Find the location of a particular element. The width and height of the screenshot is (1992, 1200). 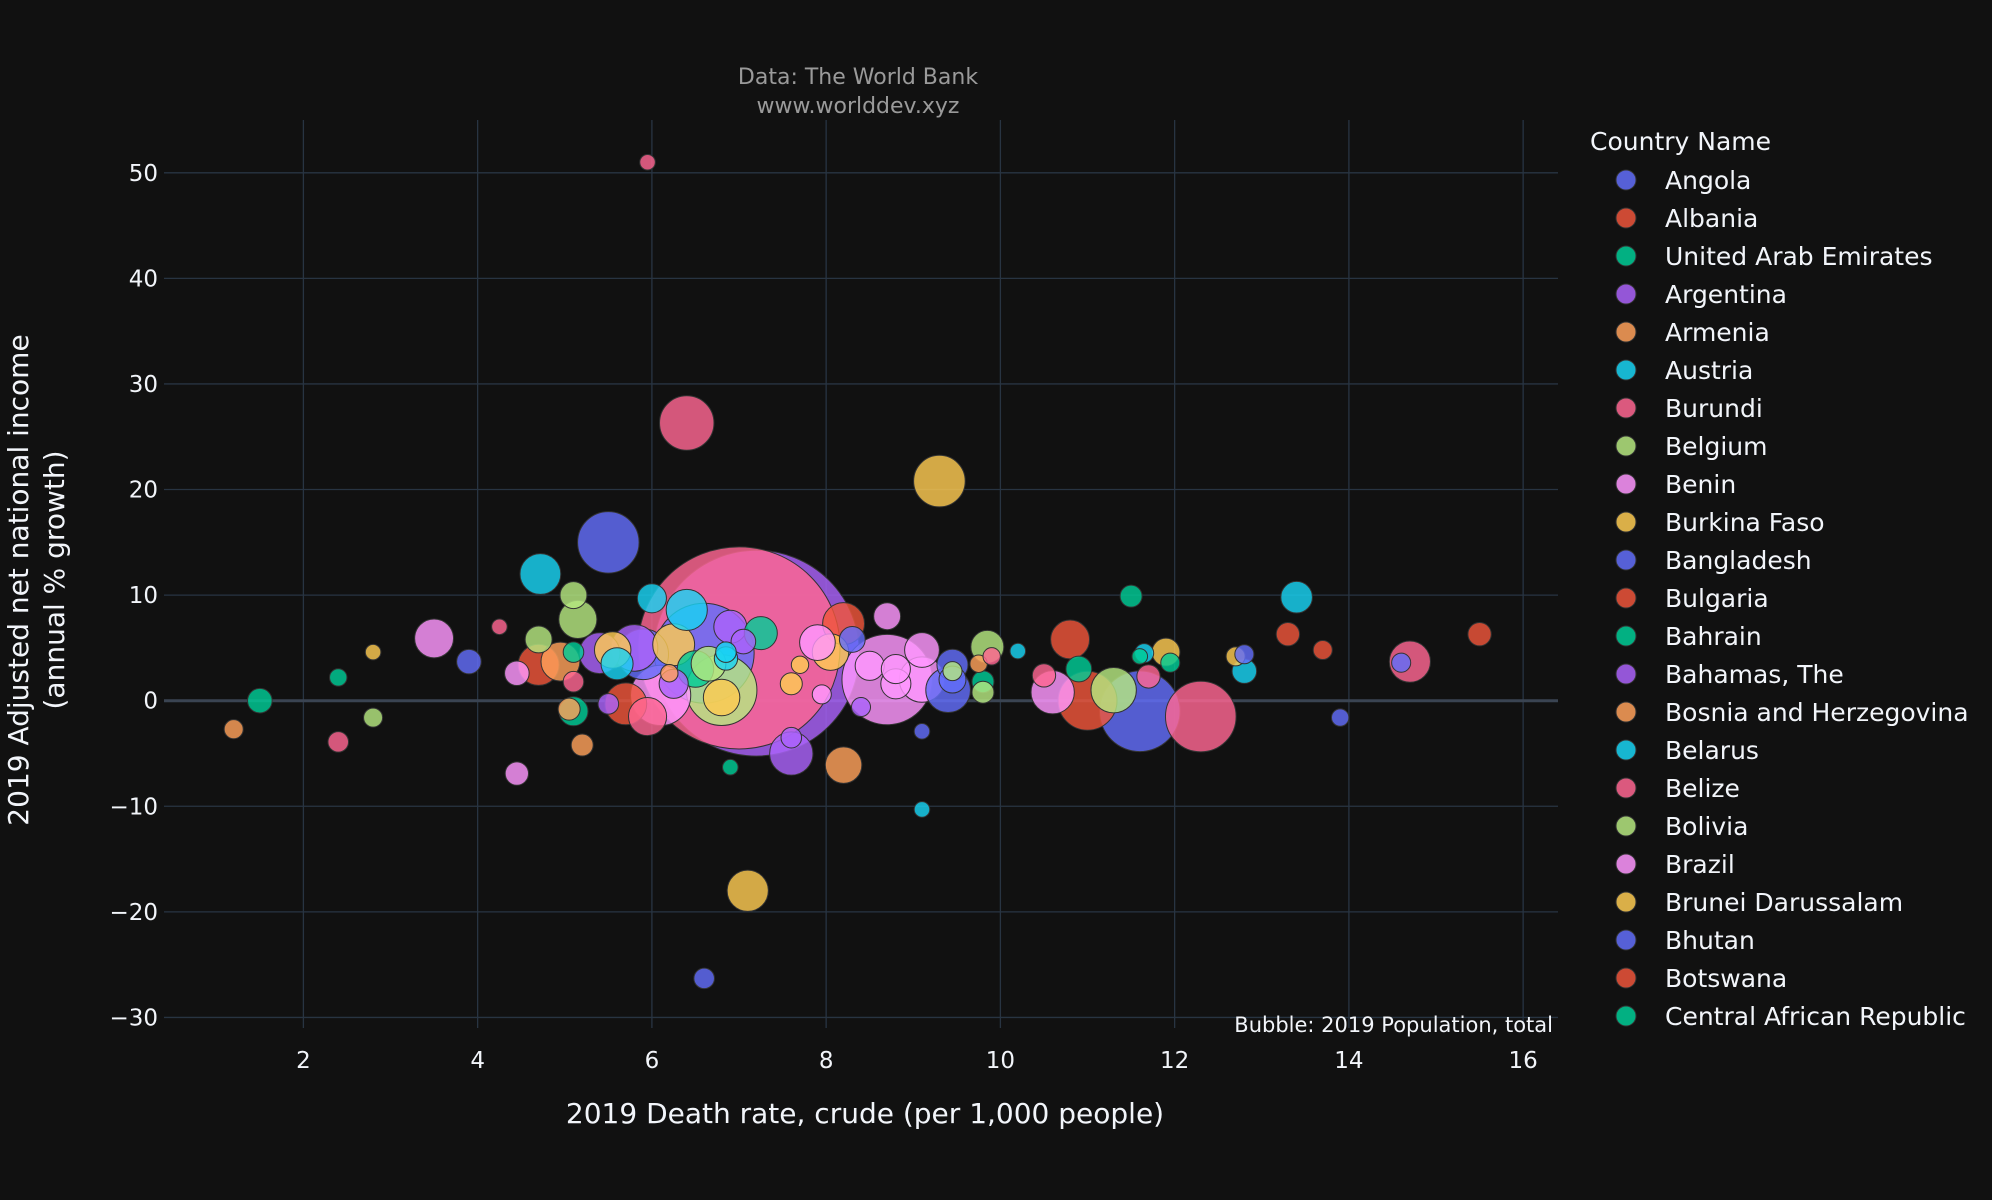

legend-label: Bhutan is located at coordinates (1710, 940).